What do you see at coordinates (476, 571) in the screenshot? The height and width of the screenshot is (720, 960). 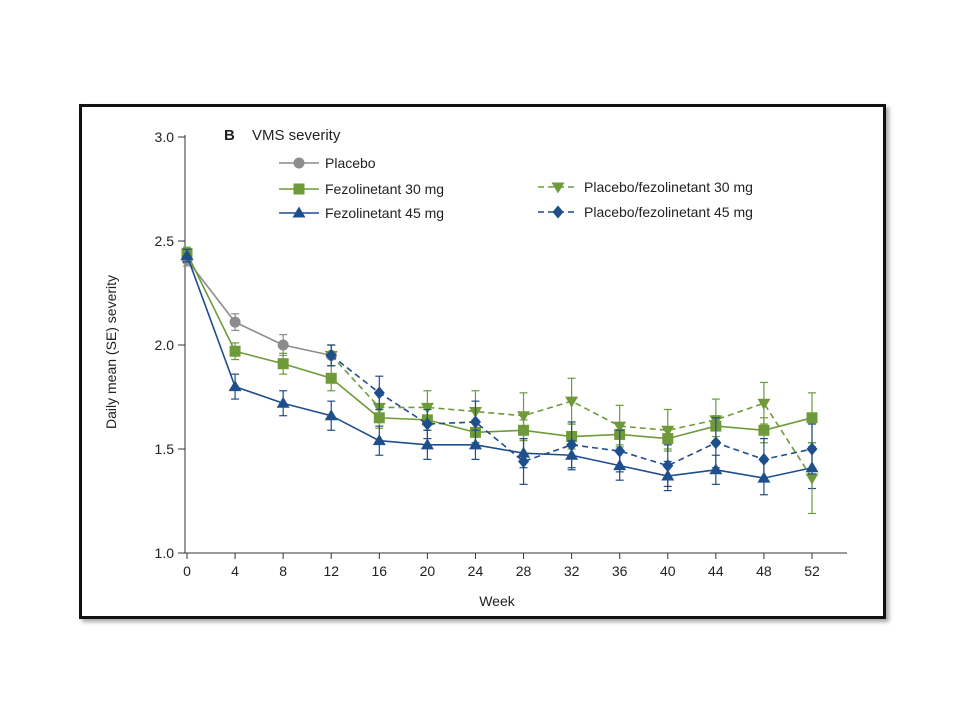 I see `x-tick-label: 24` at bounding box center [476, 571].